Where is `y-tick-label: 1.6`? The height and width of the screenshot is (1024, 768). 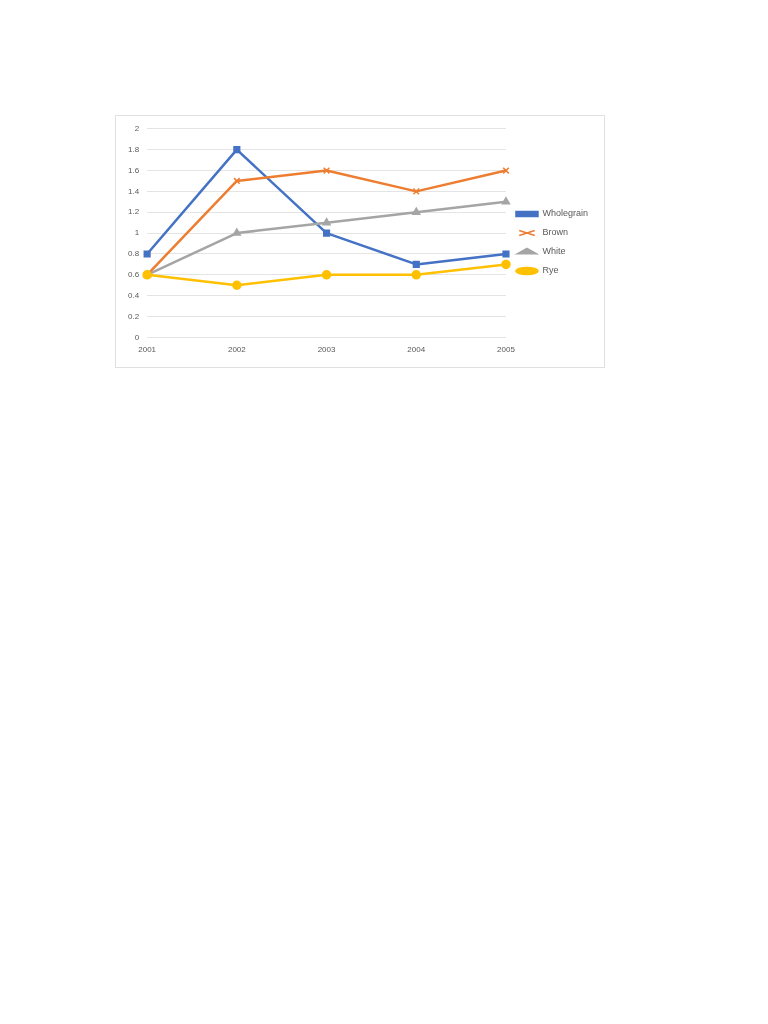
y-tick-label: 1.6 is located at coordinates (134, 170).